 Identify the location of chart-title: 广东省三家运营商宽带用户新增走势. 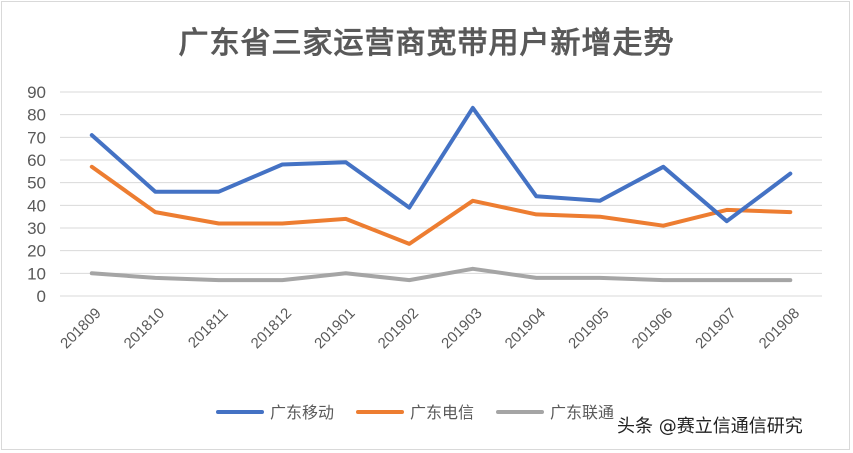
(426, 43).